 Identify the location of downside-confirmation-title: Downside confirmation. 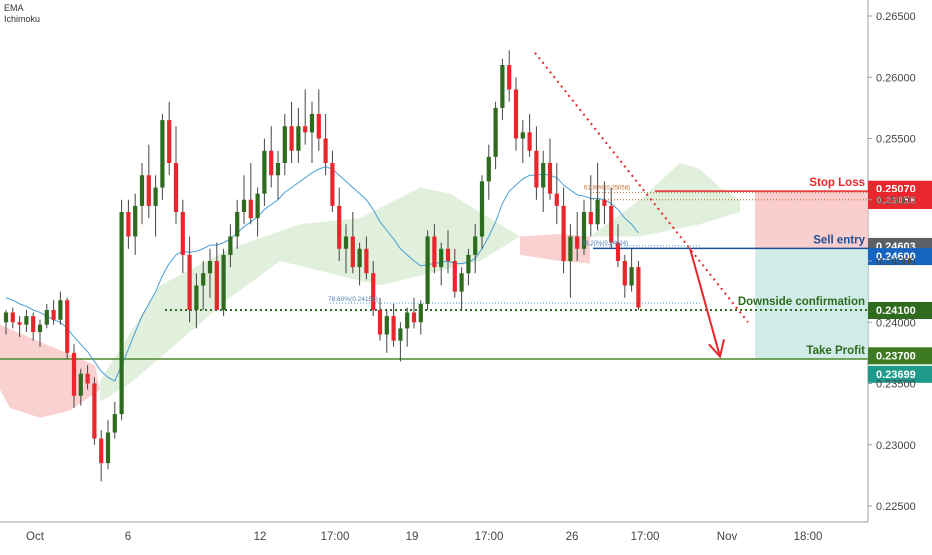
(801, 302).